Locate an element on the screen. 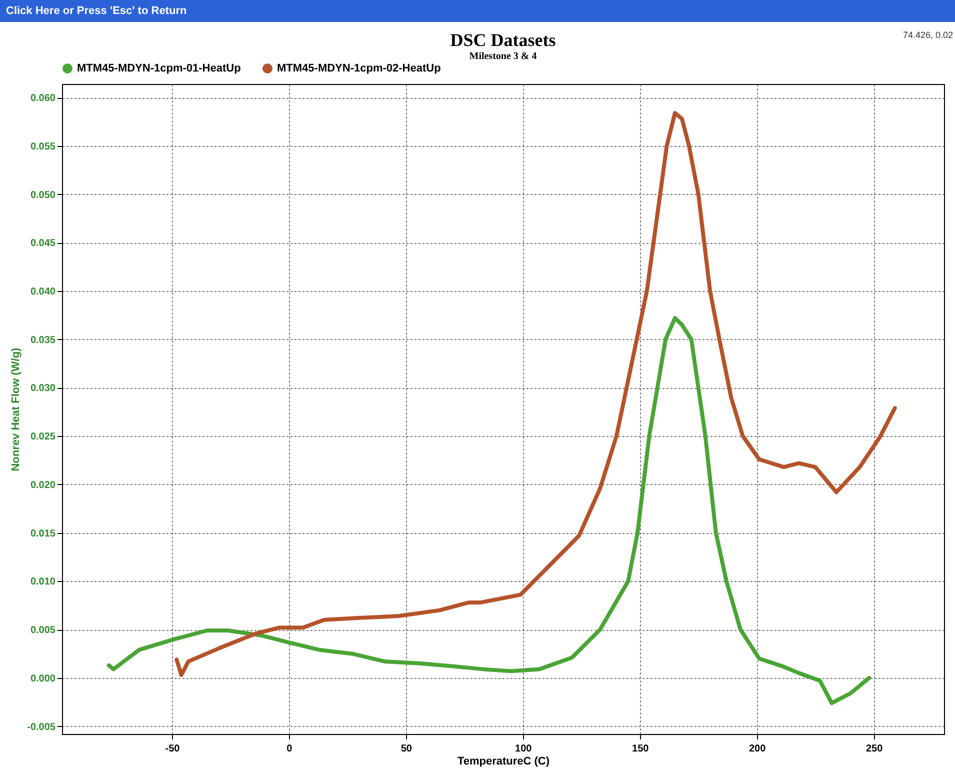 The width and height of the screenshot is (955, 773). y-tick-label: 0.020 is located at coordinates (43, 485).